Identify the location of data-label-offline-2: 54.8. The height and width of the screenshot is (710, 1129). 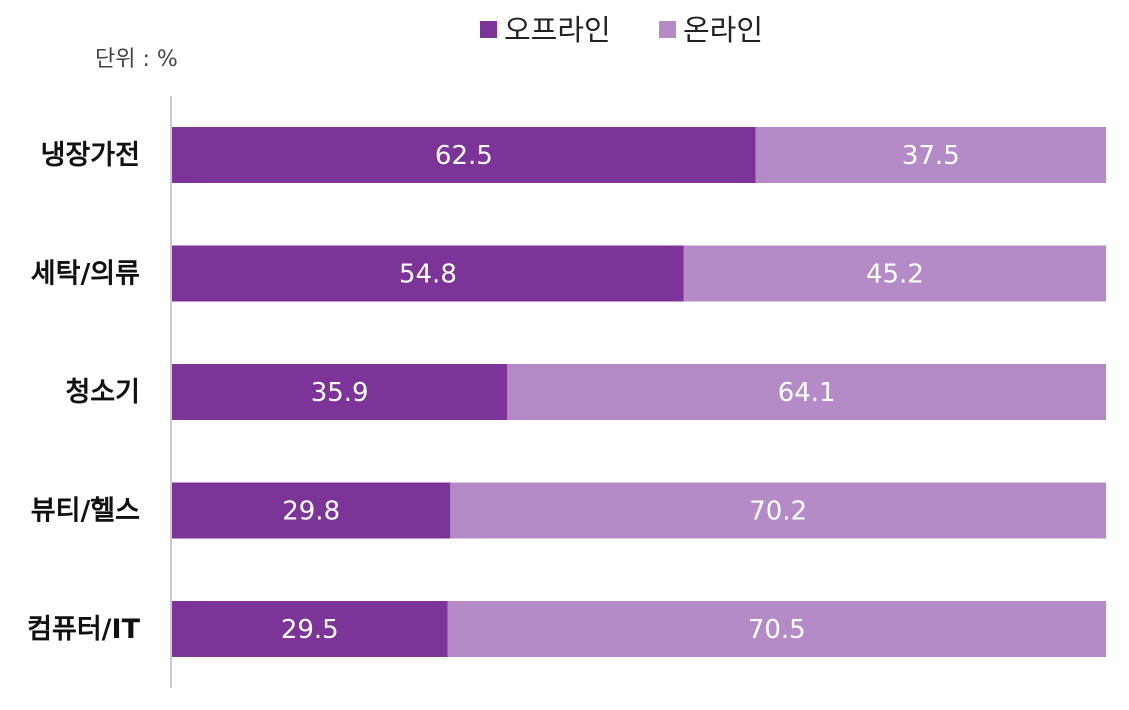
(428, 275).